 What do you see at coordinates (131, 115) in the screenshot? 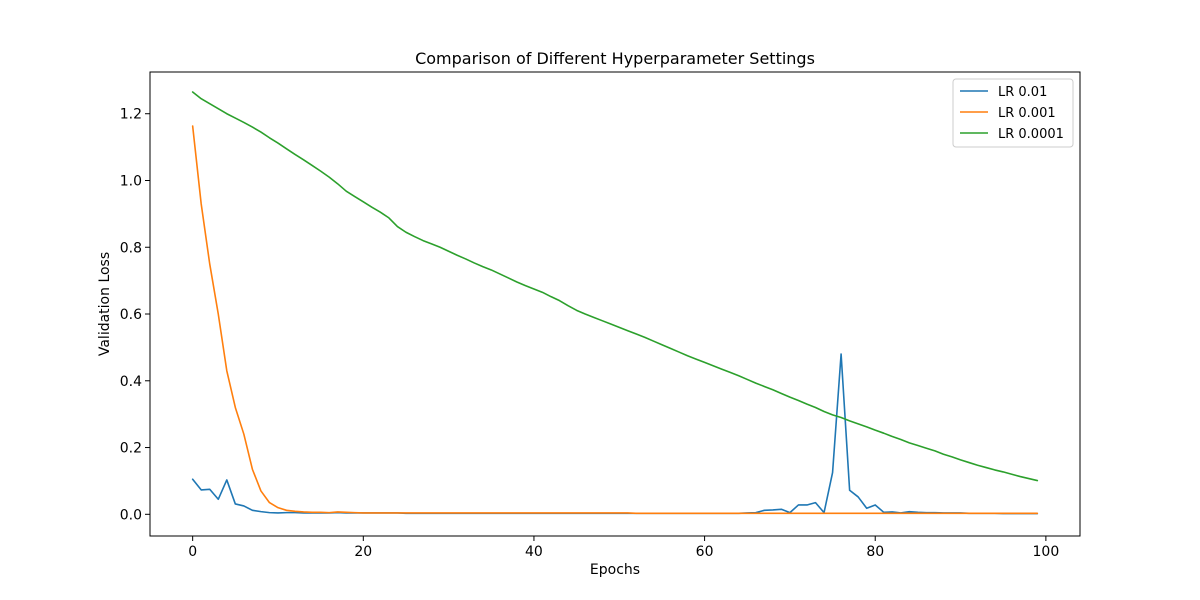
I see `y-tick-label: 1.2` at bounding box center [131, 115].